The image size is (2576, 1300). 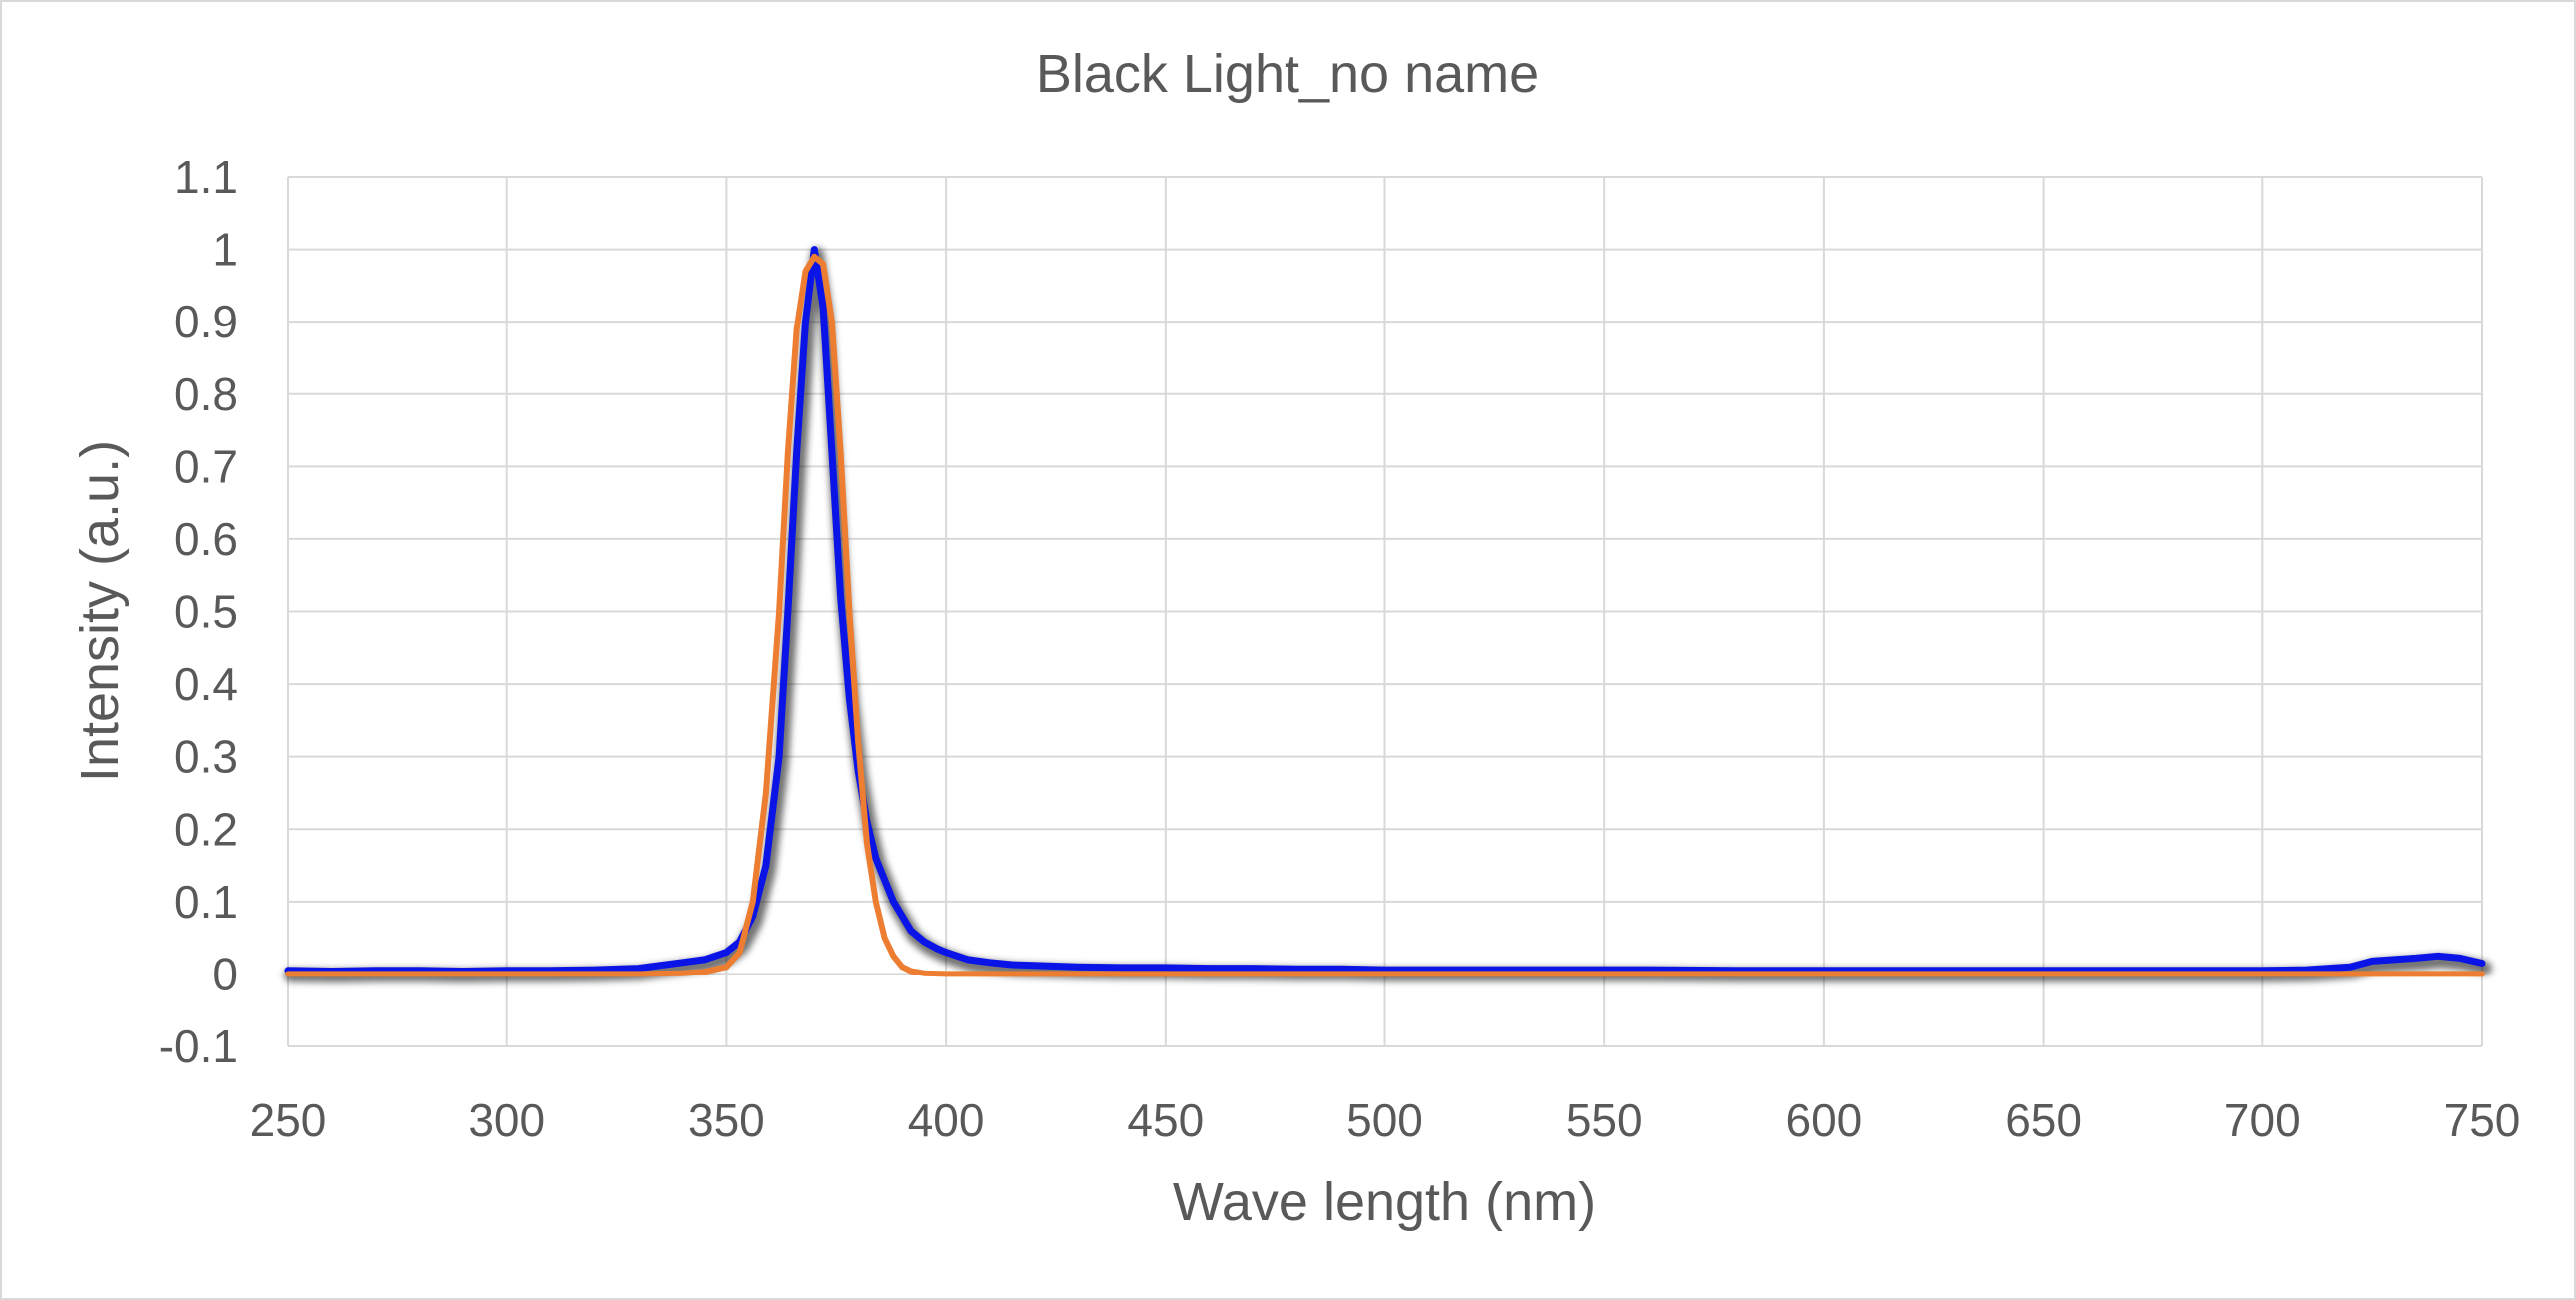 What do you see at coordinates (206, 684) in the screenshot?
I see `y-tick-label: 0.4` at bounding box center [206, 684].